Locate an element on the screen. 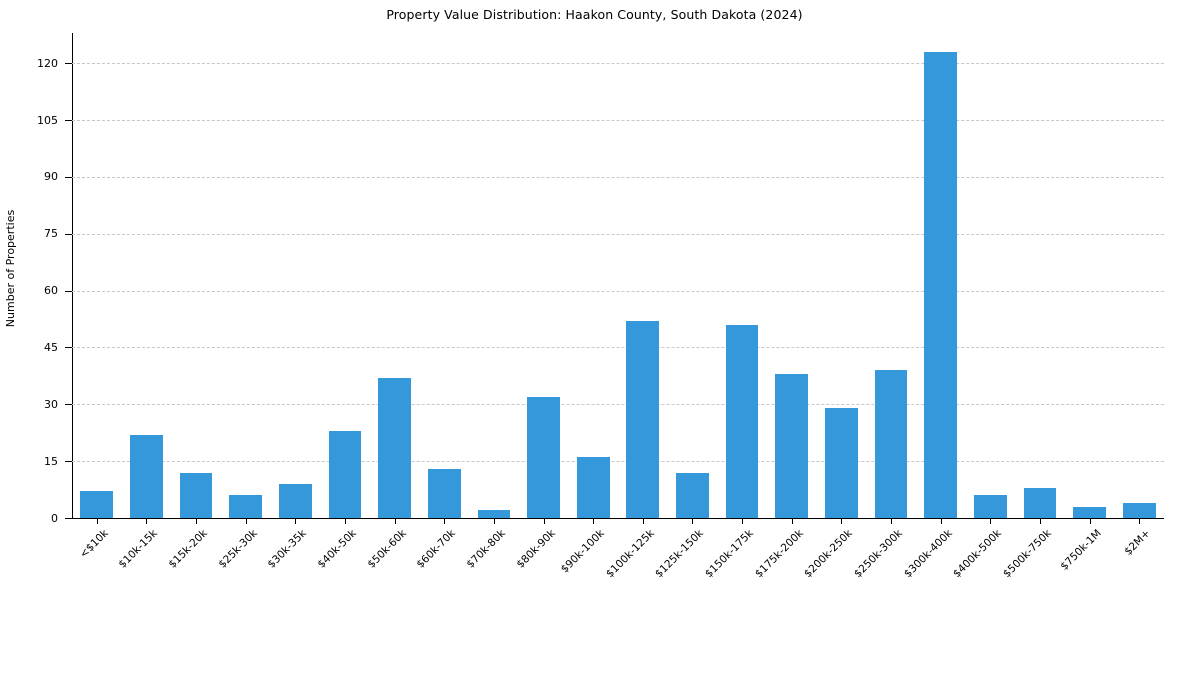 The height and width of the screenshot is (677, 1189). y-tick-label: 0 is located at coordinates (54, 518).